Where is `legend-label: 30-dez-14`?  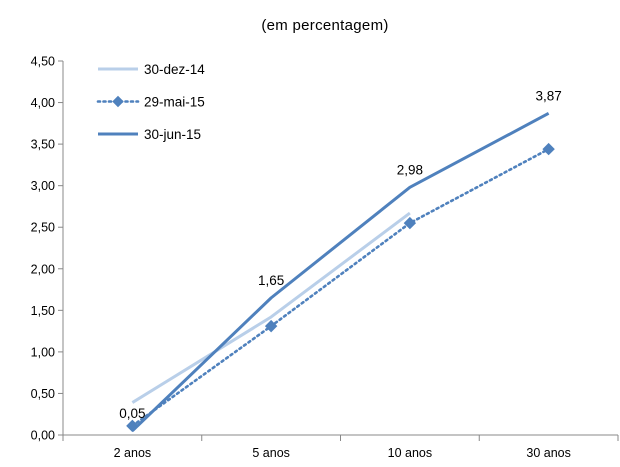 legend-label: 30-dez-14 is located at coordinates (174, 69).